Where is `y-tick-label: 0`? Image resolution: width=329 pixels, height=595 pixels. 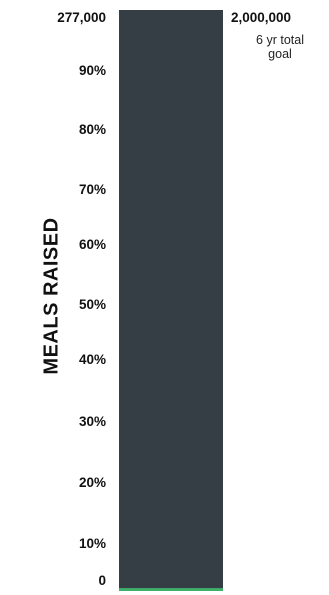
y-tick-label: 0 is located at coordinates (102, 580).